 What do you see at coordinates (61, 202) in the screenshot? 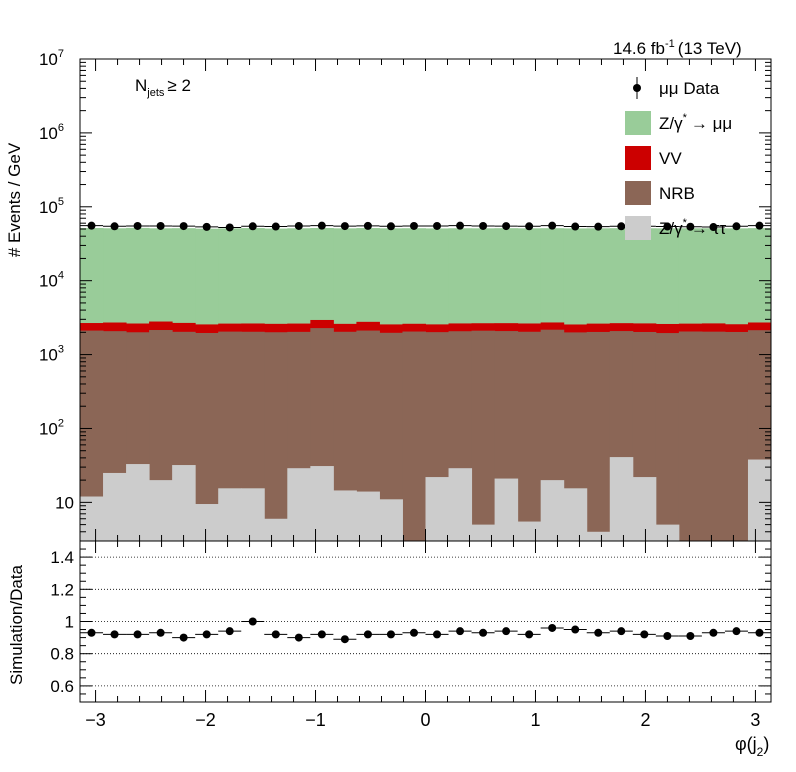
I see `tick-exponent: 5` at bounding box center [61, 202].